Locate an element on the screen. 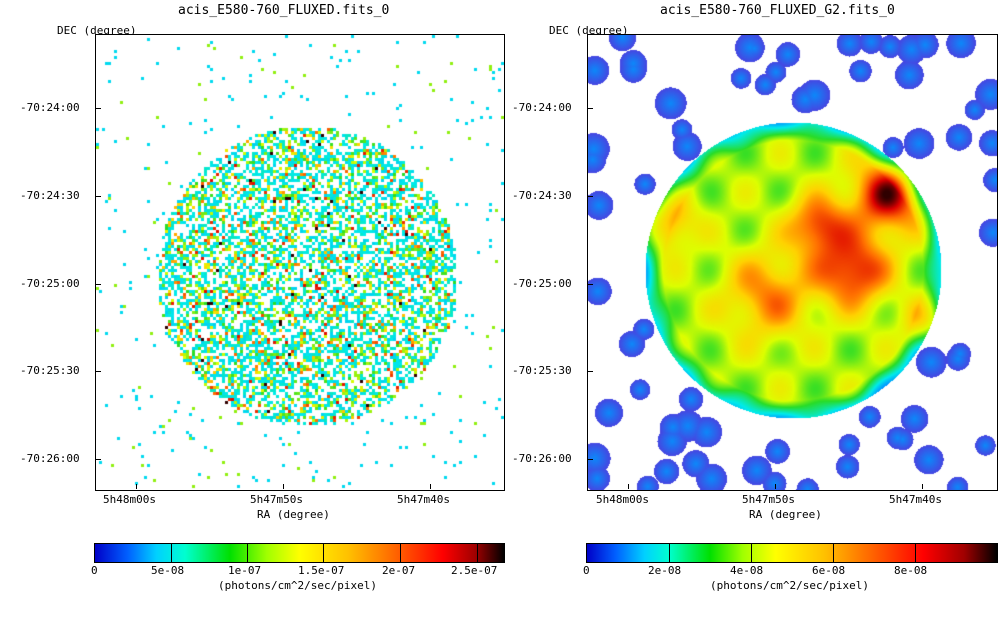 This screenshot has width=1000, height=619. right-colorbar-tick-label: 0 is located at coordinates (586, 570).